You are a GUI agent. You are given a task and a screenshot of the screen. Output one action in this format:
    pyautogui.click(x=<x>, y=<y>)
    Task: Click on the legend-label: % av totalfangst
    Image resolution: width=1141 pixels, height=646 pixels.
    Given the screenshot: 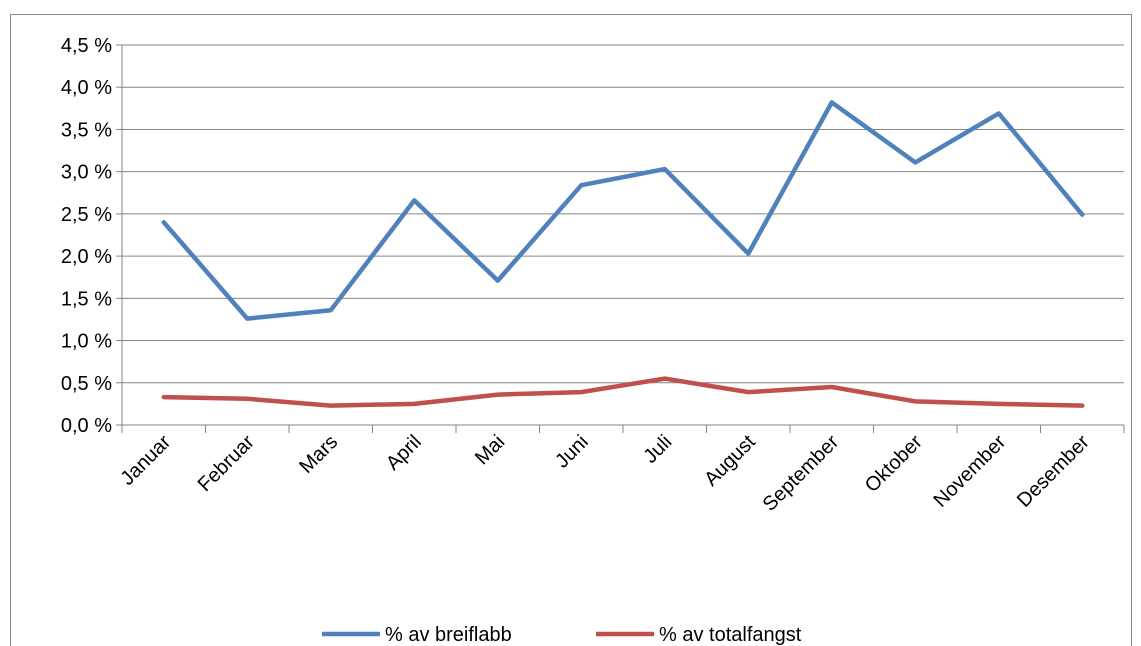 What is the action you would take?
    pyautogui.click(x=730, y=635)
    